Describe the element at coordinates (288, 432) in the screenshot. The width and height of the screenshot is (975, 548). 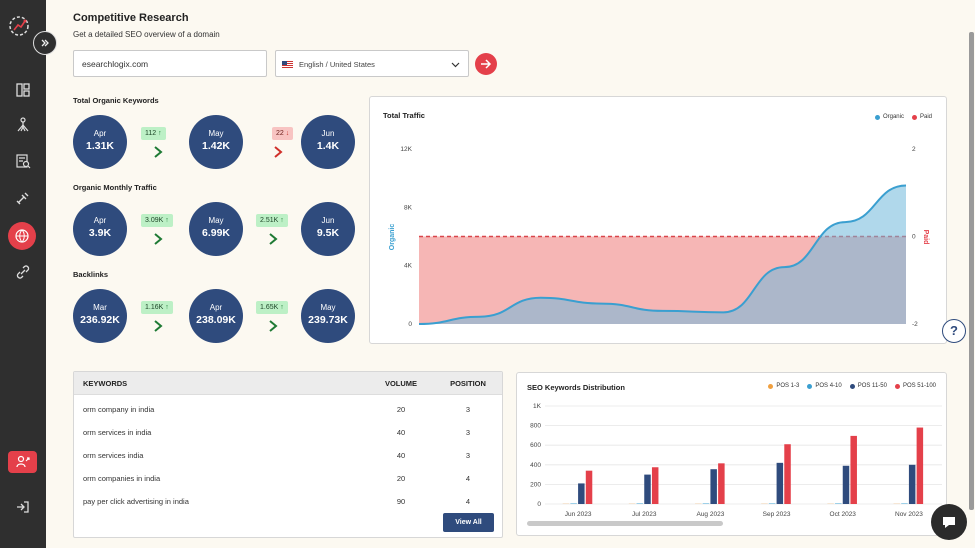
I see `table-row: orm services in india 40 3` at that location.